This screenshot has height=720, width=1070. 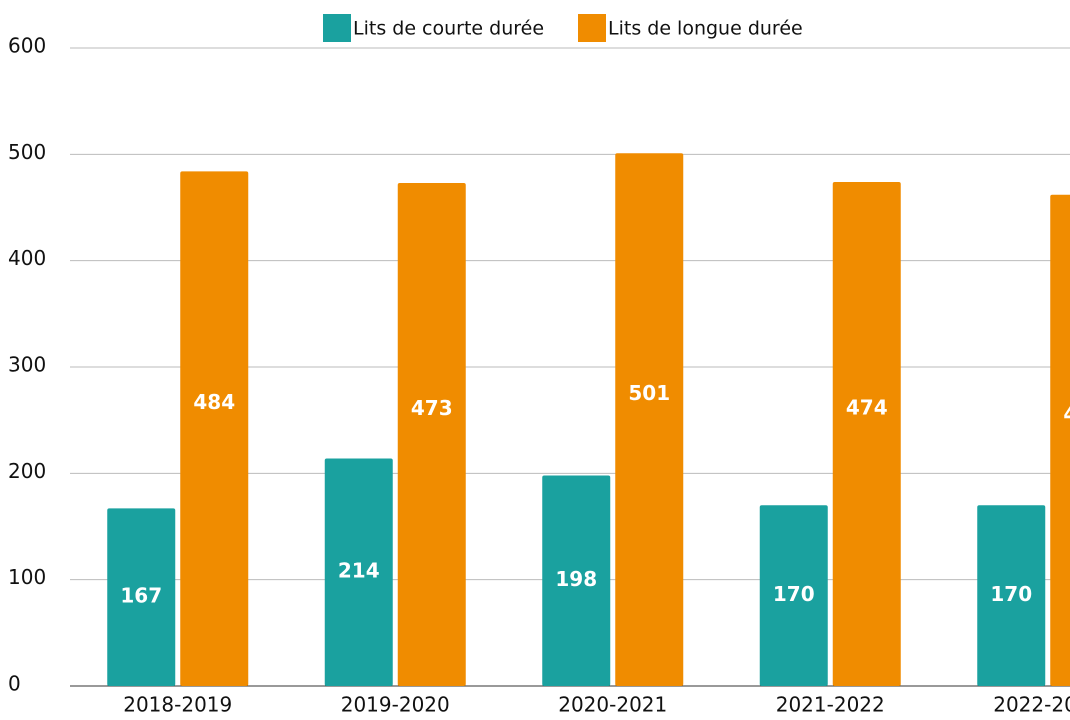 I want to click on legend-label: Lits de longue durée, so click(x=705, y=29).